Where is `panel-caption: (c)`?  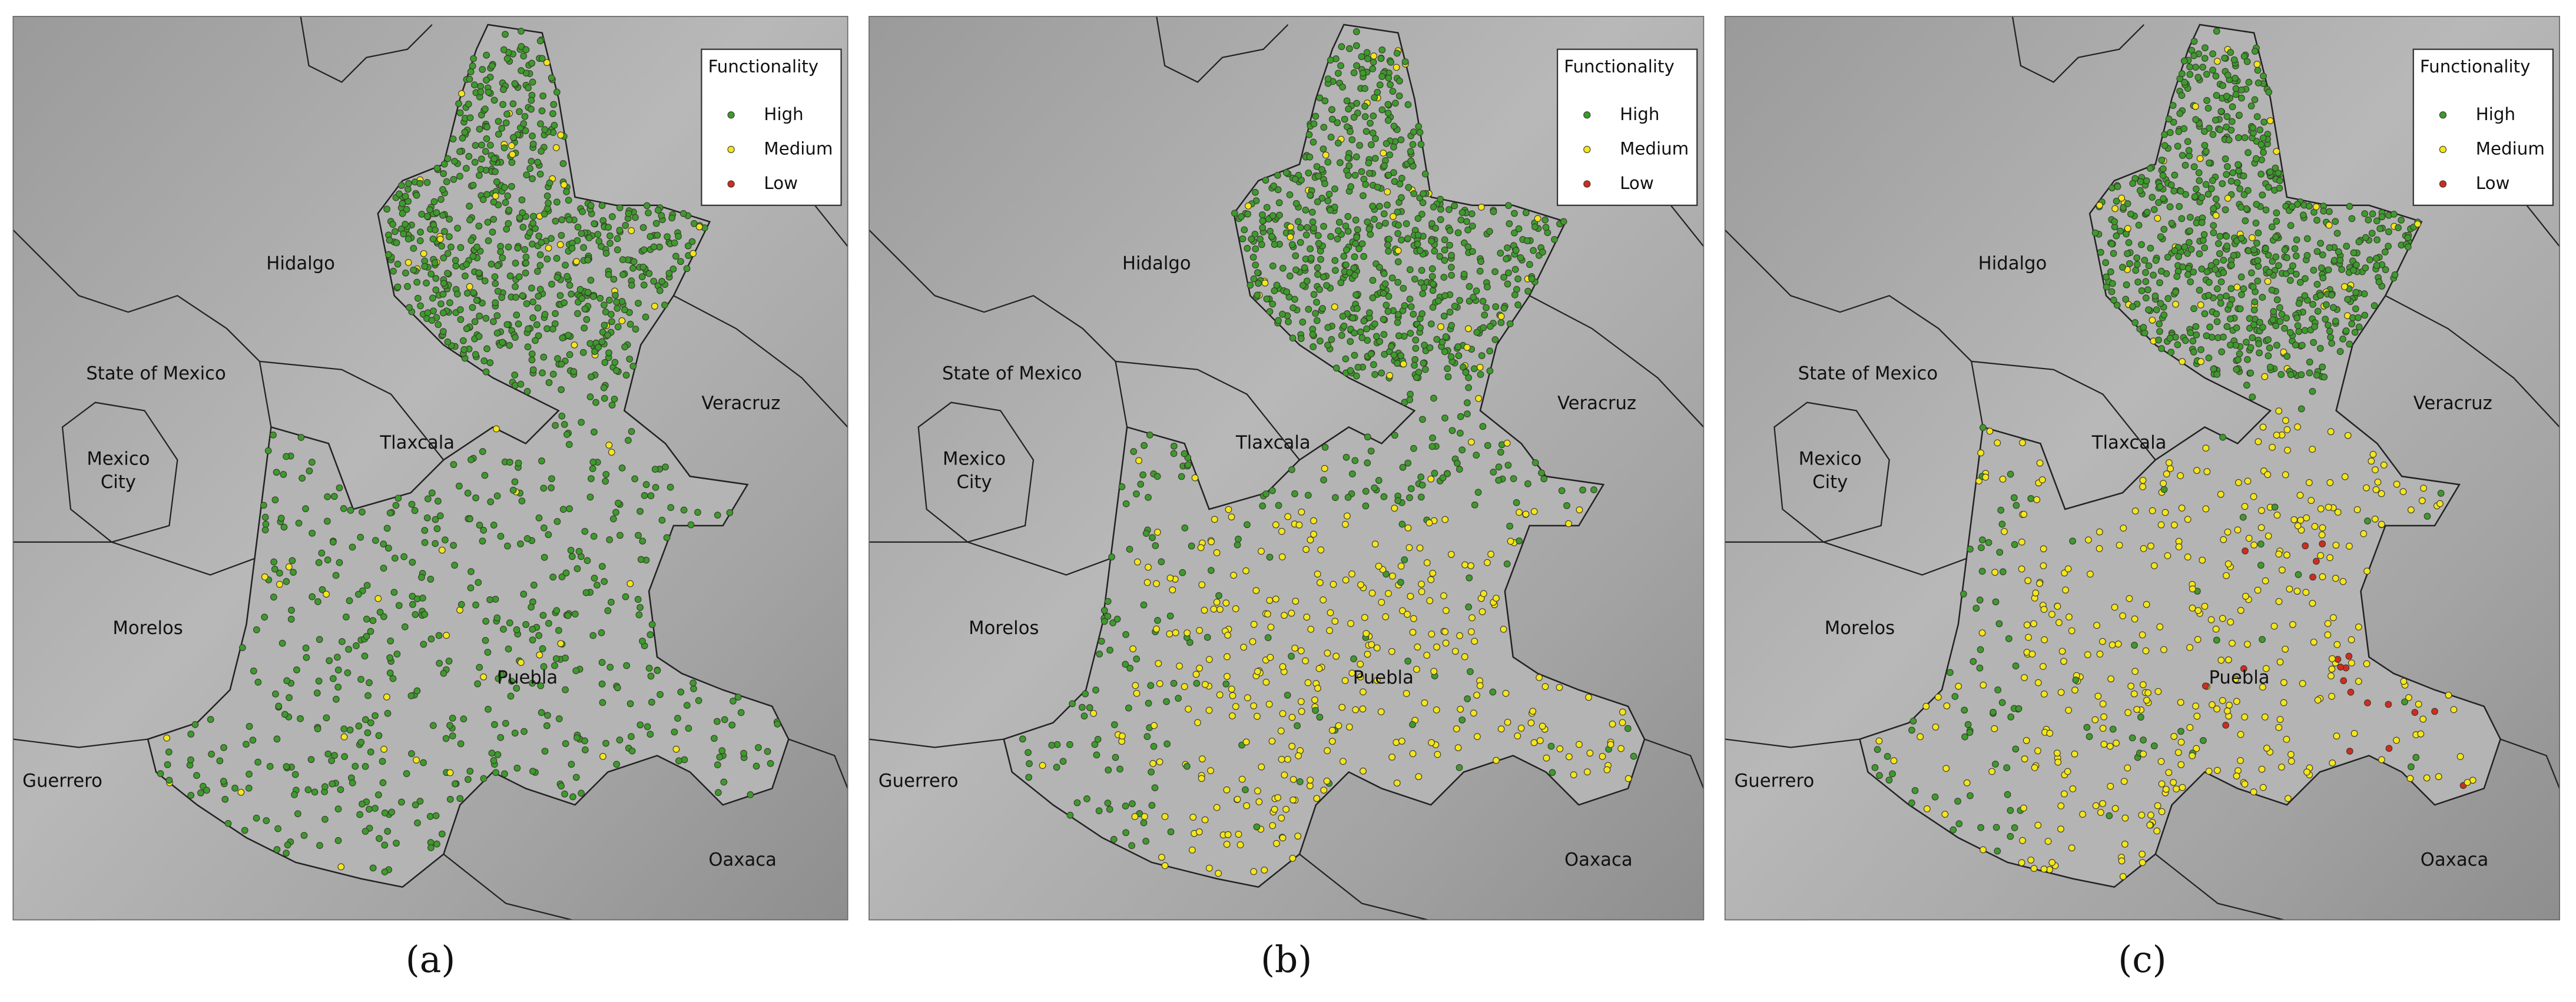 panel-caption: (c) is located at coordinates (2142, 960).